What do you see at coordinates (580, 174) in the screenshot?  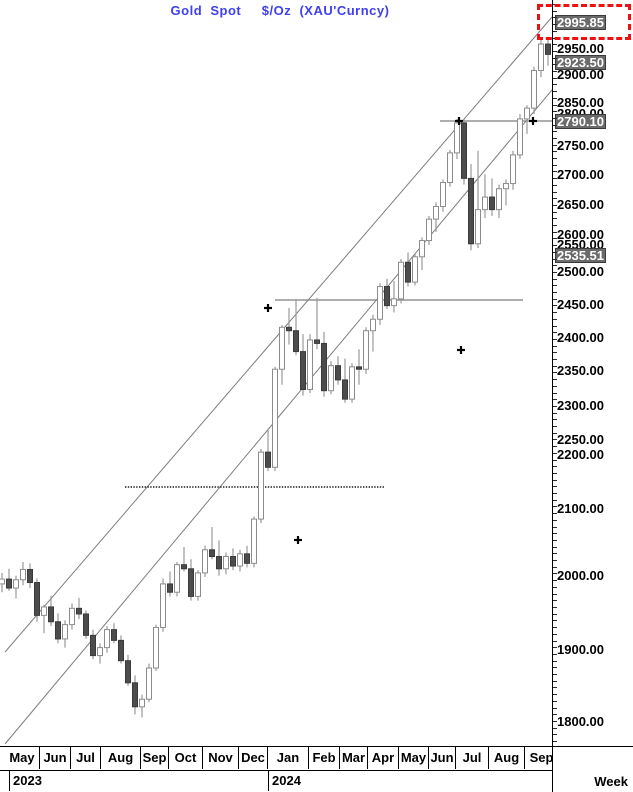 I see `price-axis-label: 2700.00` at bounding box center [580, 174].